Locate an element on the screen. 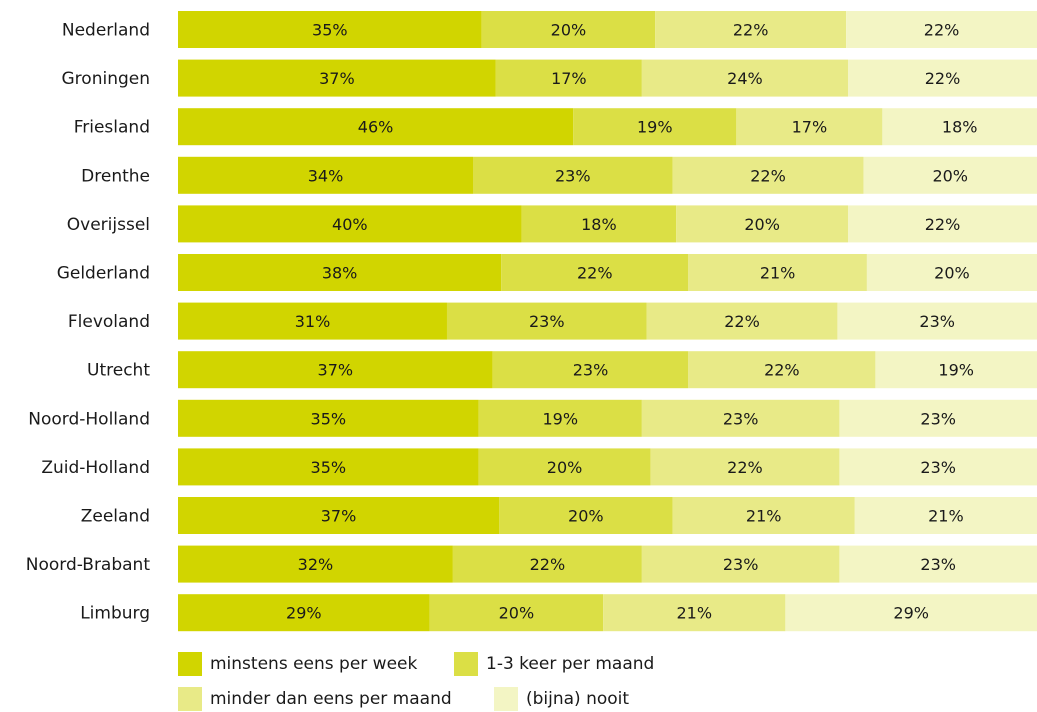  data-label-nederland-s2: 22% is located at coordinates (751, 30).